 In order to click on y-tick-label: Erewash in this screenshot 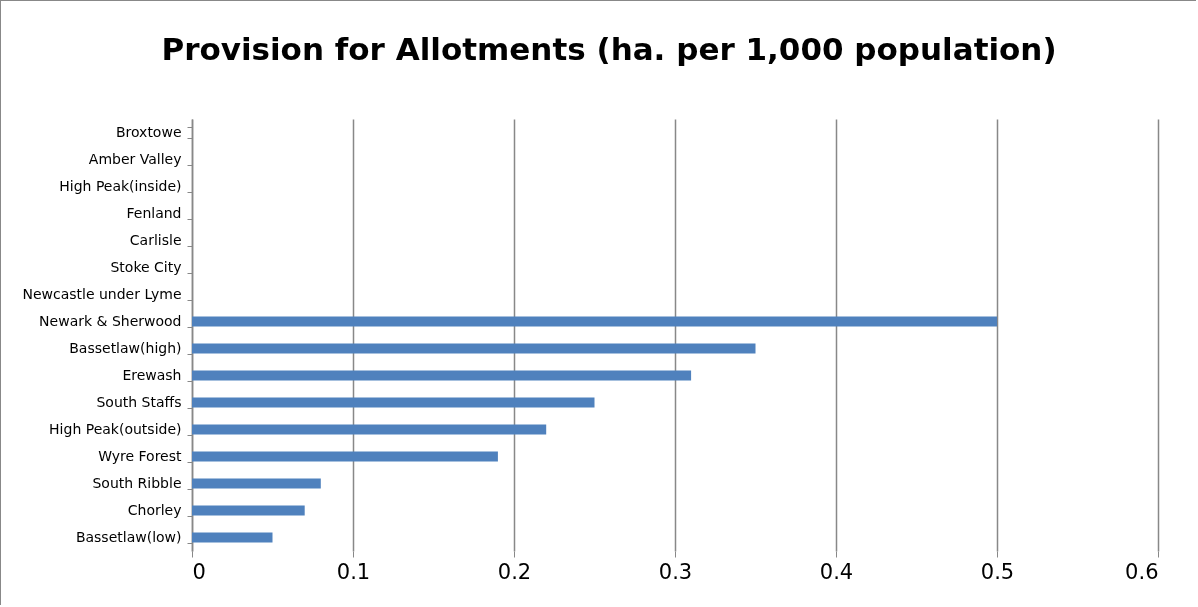, I will do `click(152, 375)`.